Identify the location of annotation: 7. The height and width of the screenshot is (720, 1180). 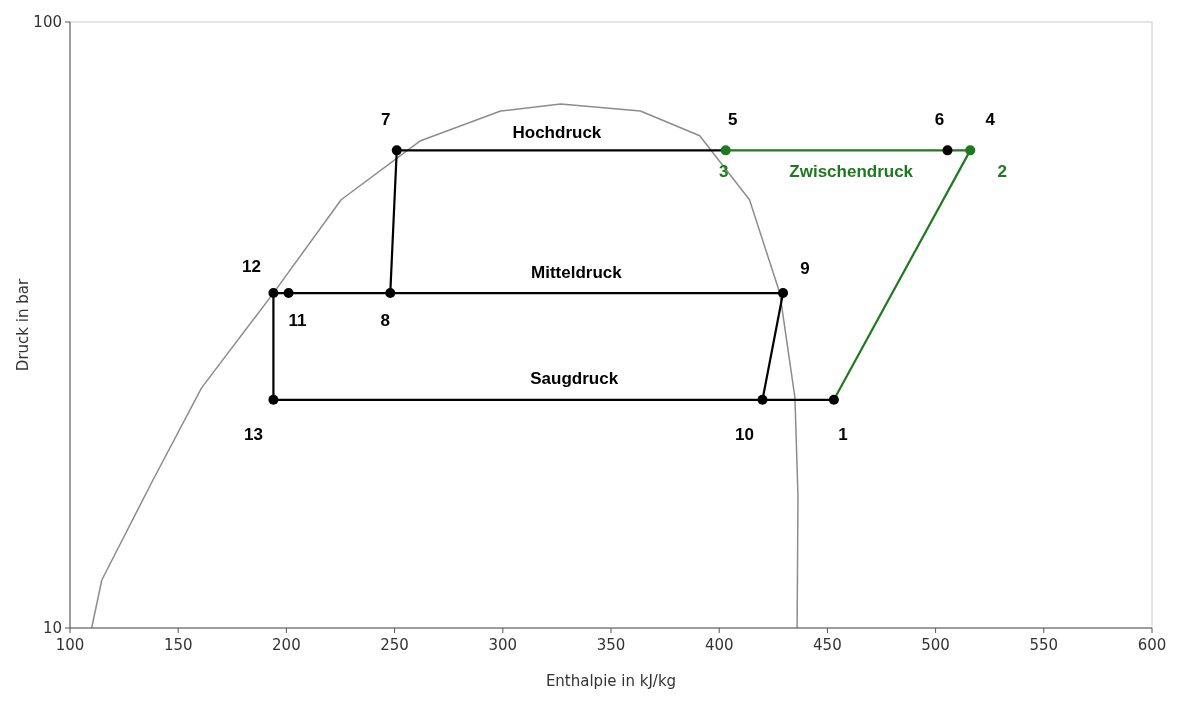
(386, 119).